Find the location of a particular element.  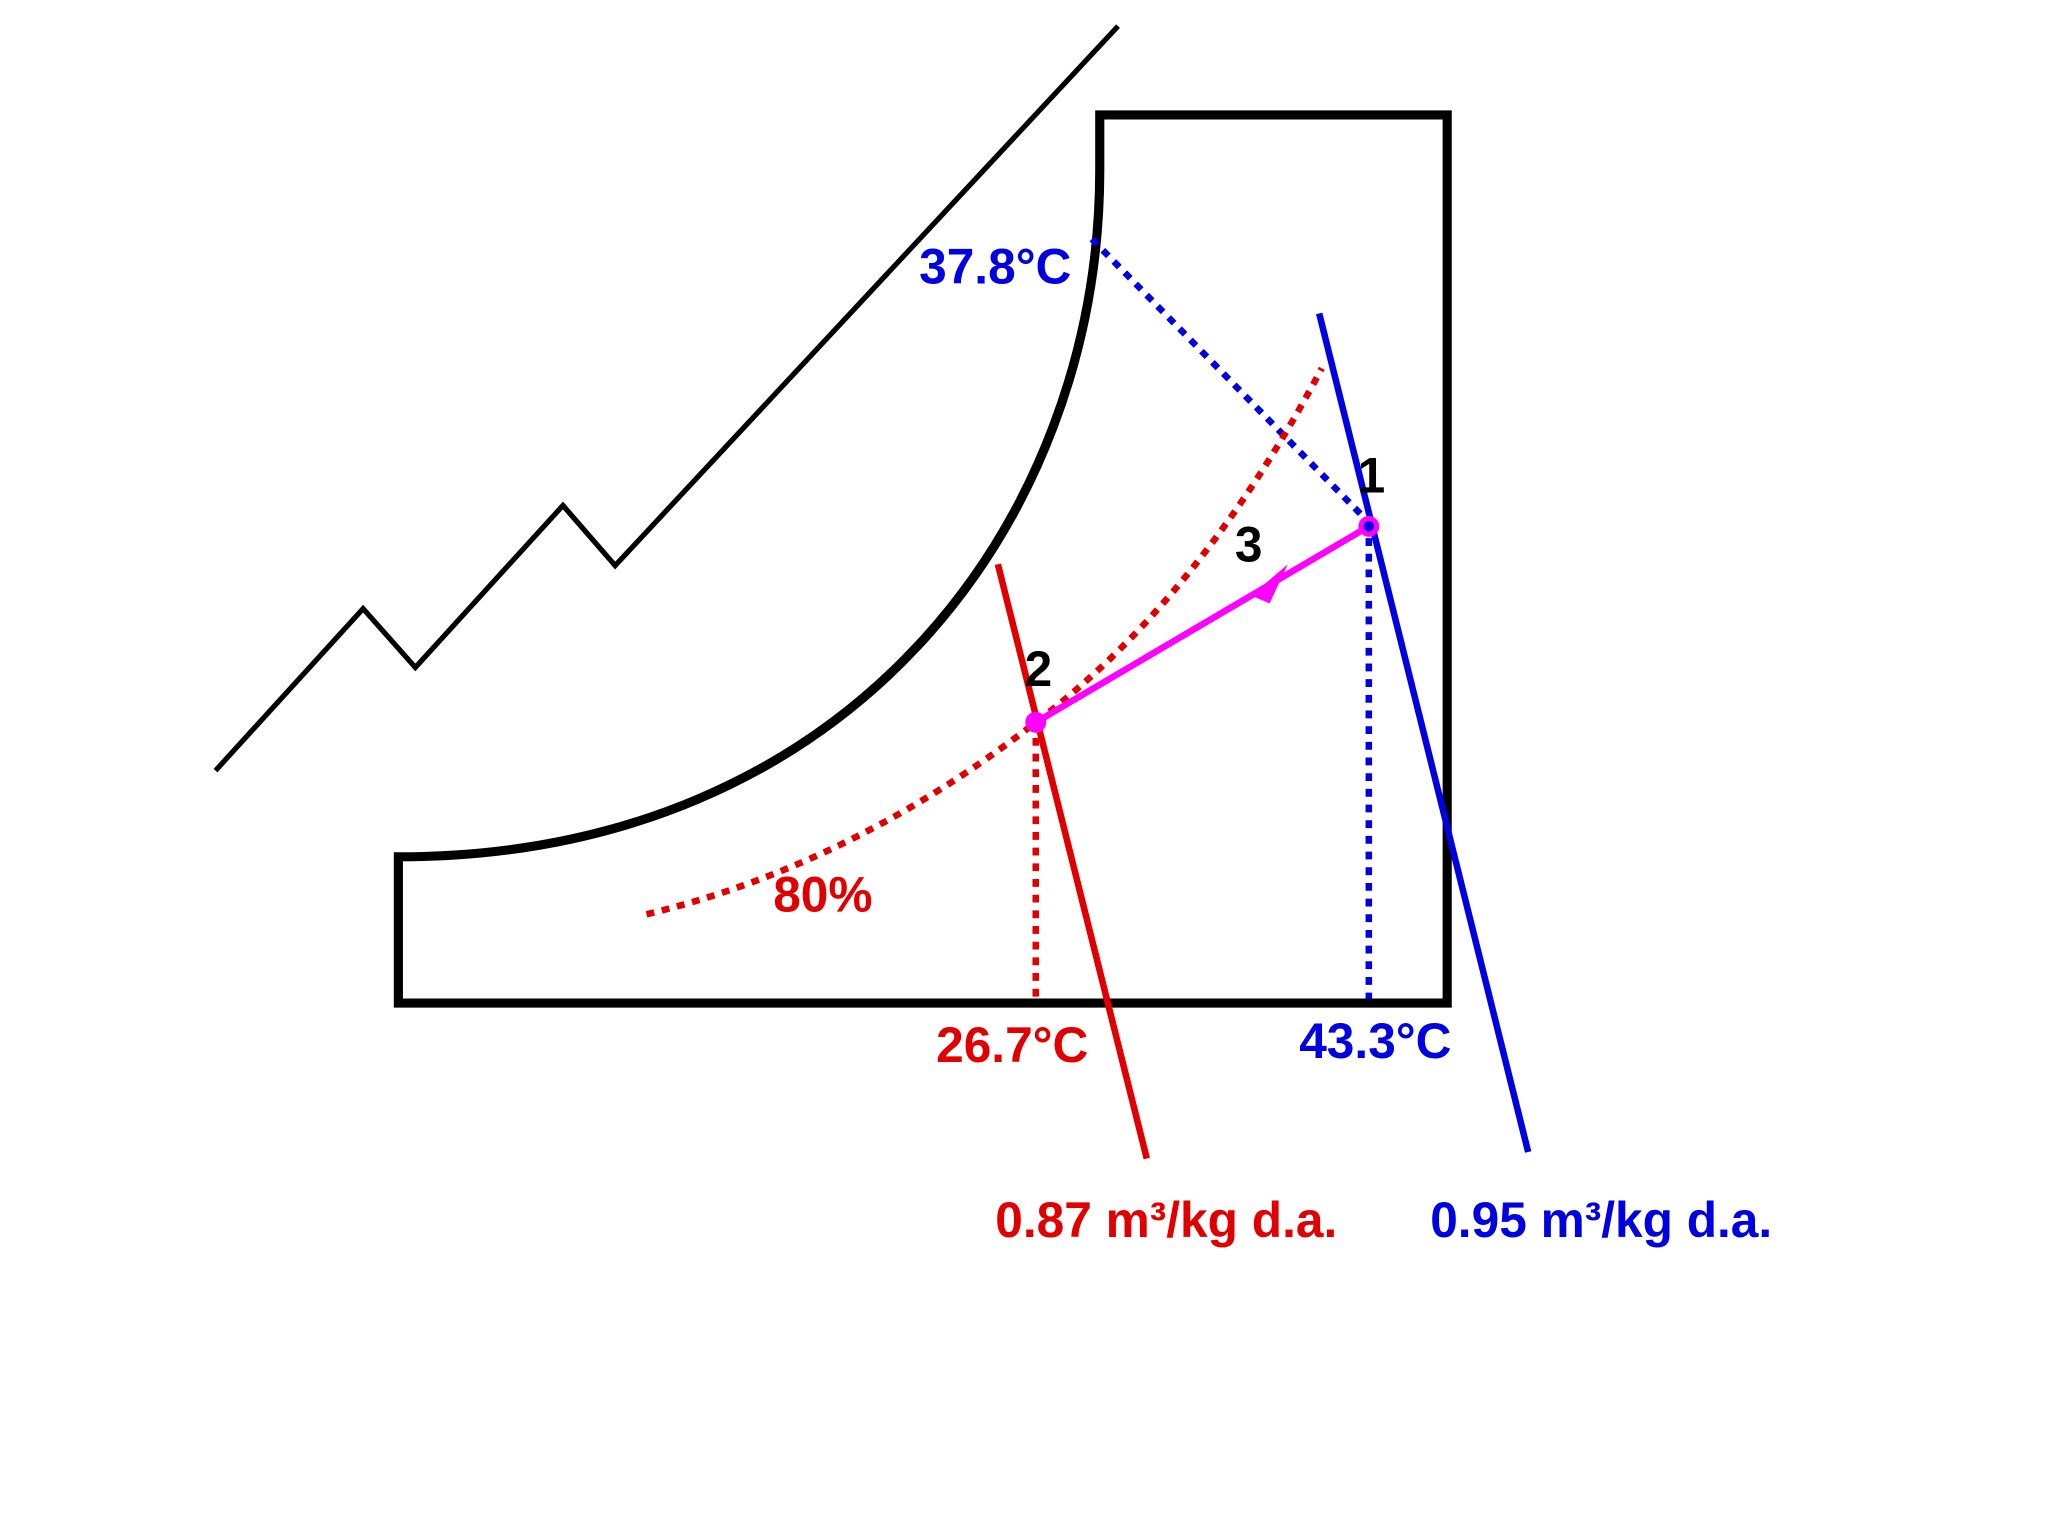

saturation-temp-label: 37.8°C is located at coordinates (995, 266).